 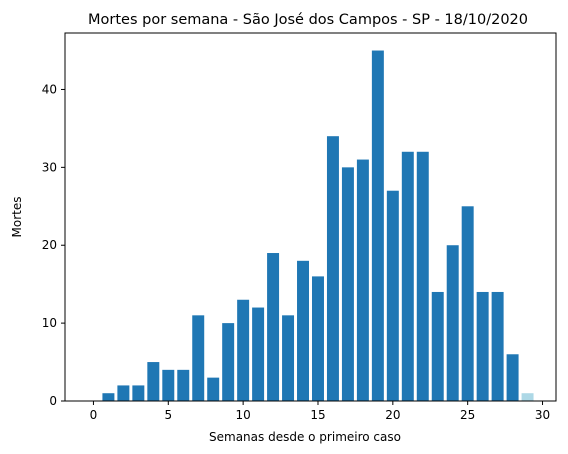 I want to click on y-tick-label: 0, so click(x=53, y=401).